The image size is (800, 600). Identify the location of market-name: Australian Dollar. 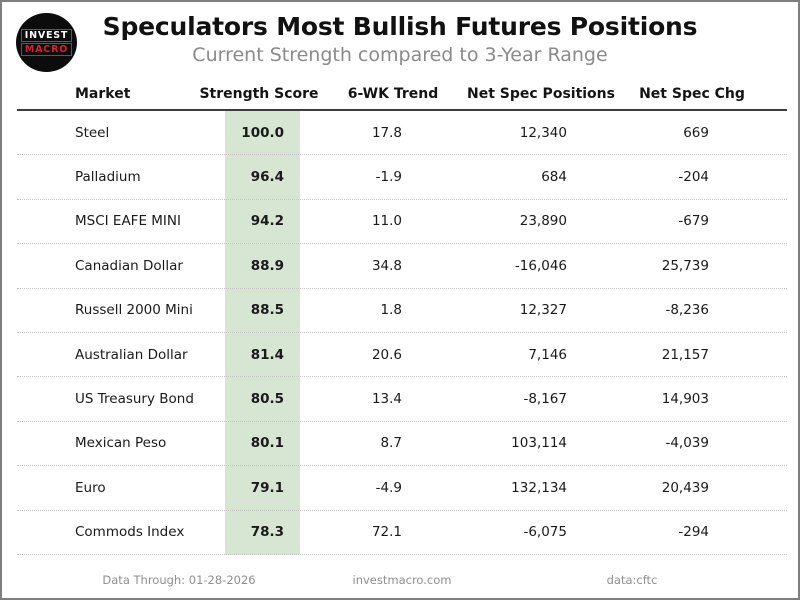
(131, 354).